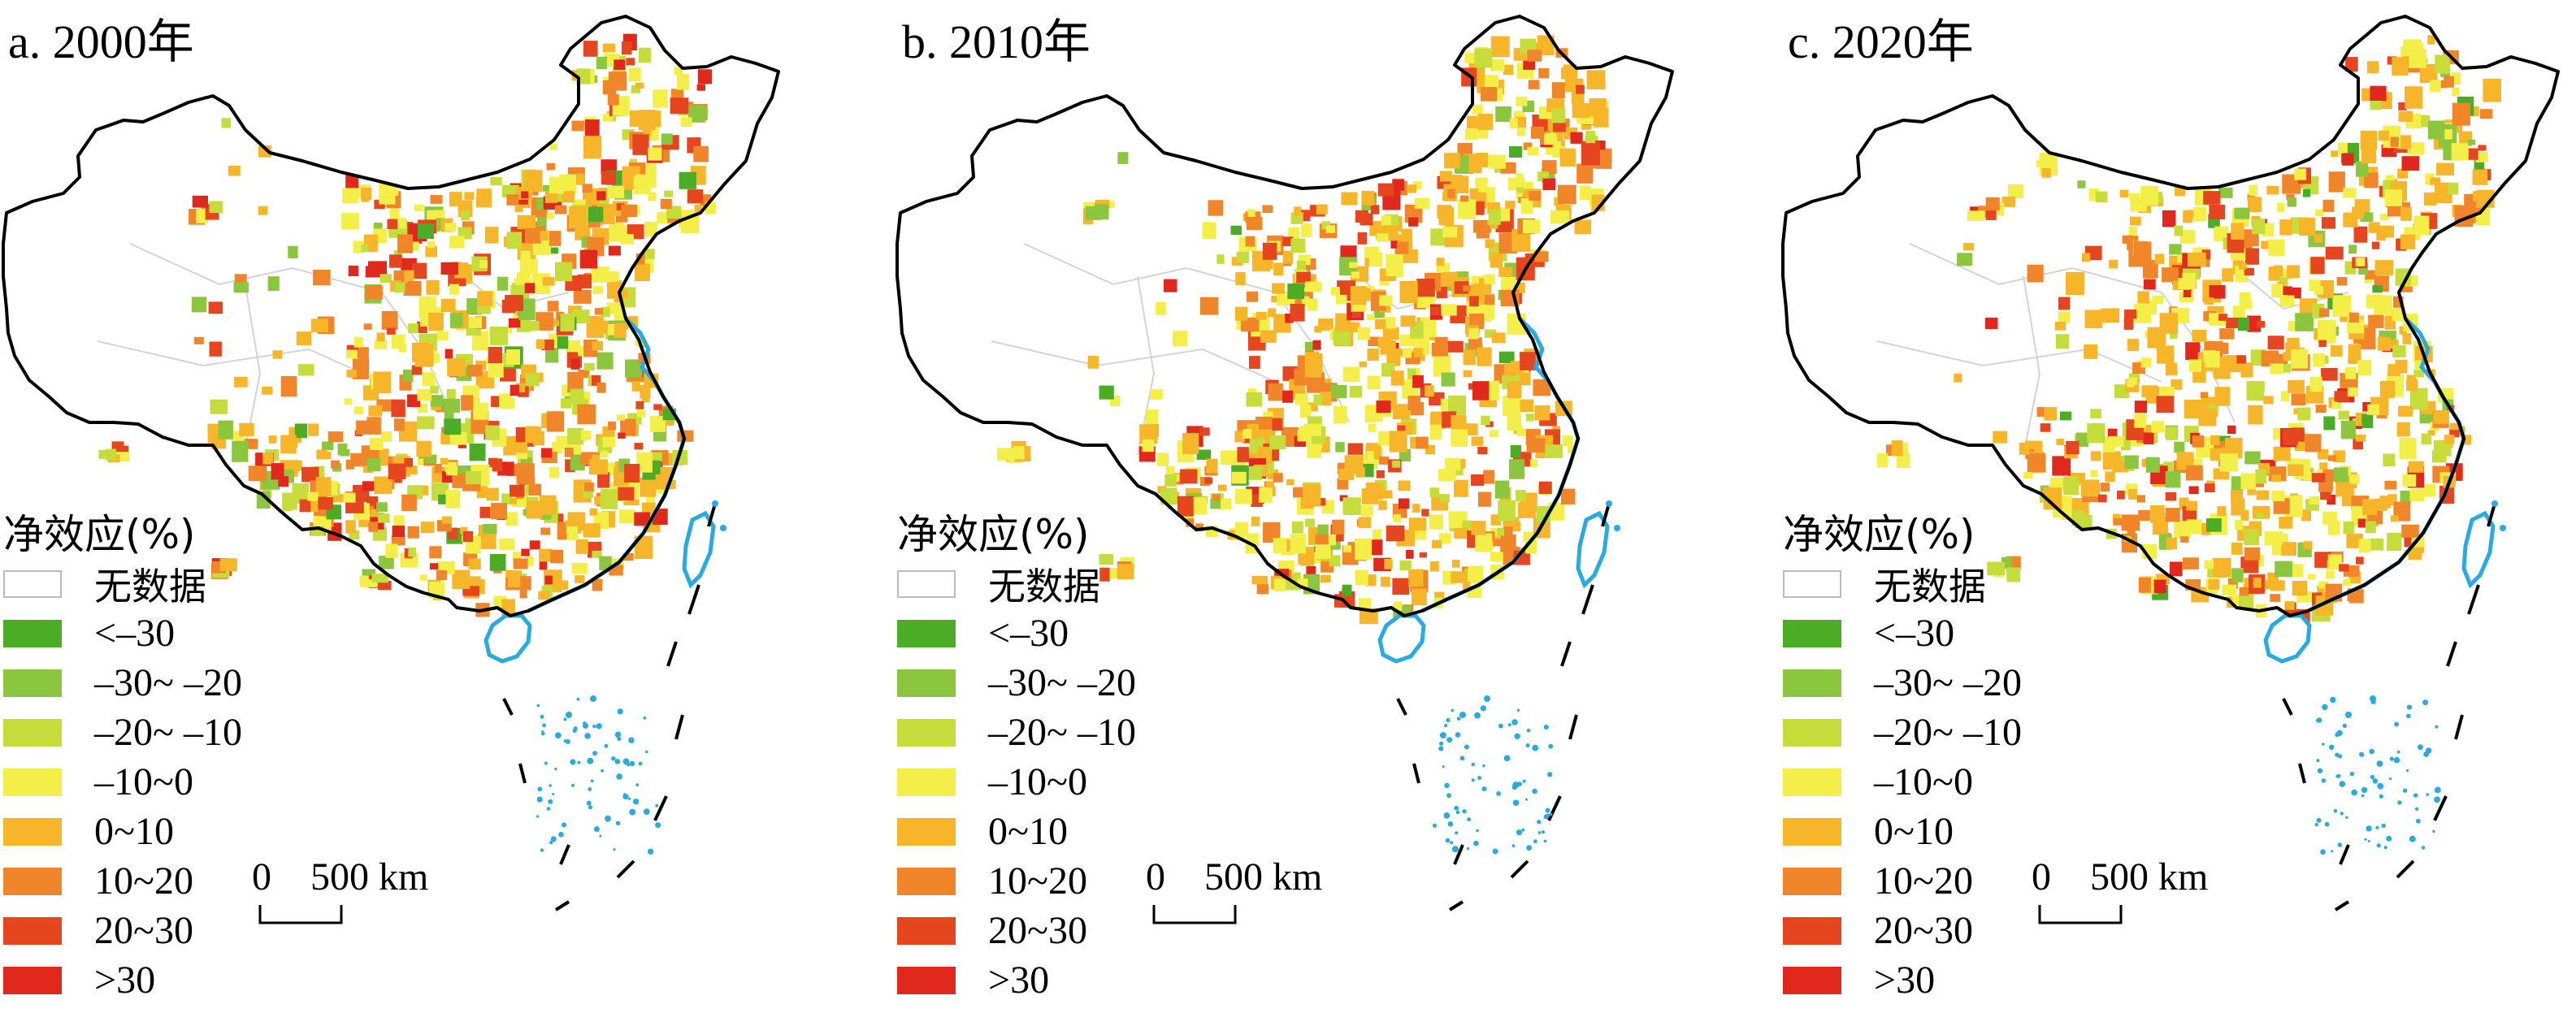 The height and width of the screenshot is (1026, 2576). Describe the element at coordinates (1812, 683) in the screenshot. I see `legend-swatch` at that location.